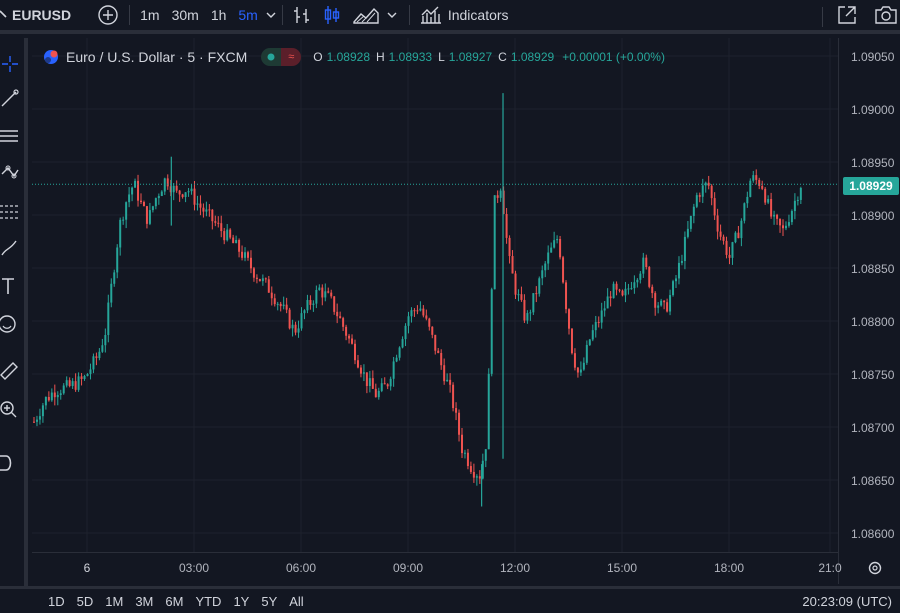  I want to click on symbol-title: Euro / U.S. Dollar · 5 · FXCM, so click(157, 57).